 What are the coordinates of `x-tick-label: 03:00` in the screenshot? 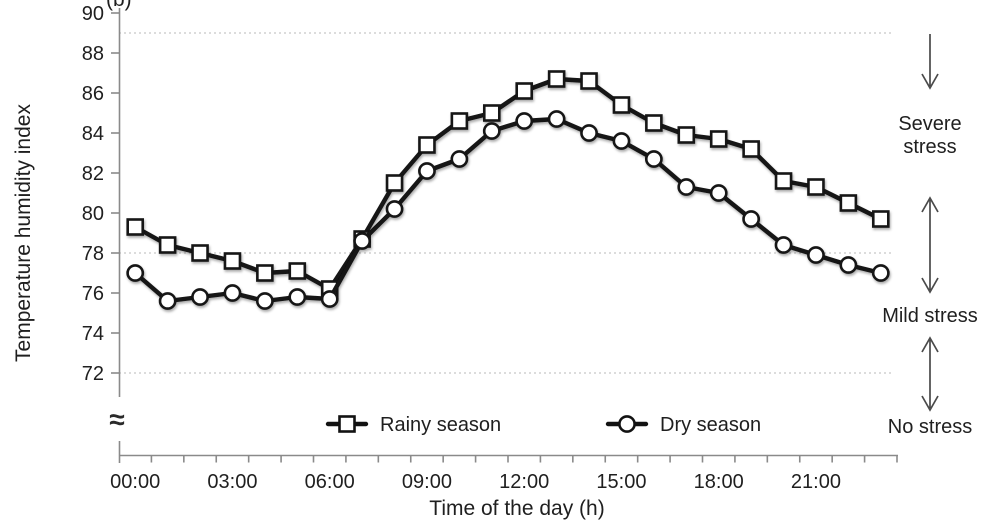 It's located at (232, 482).